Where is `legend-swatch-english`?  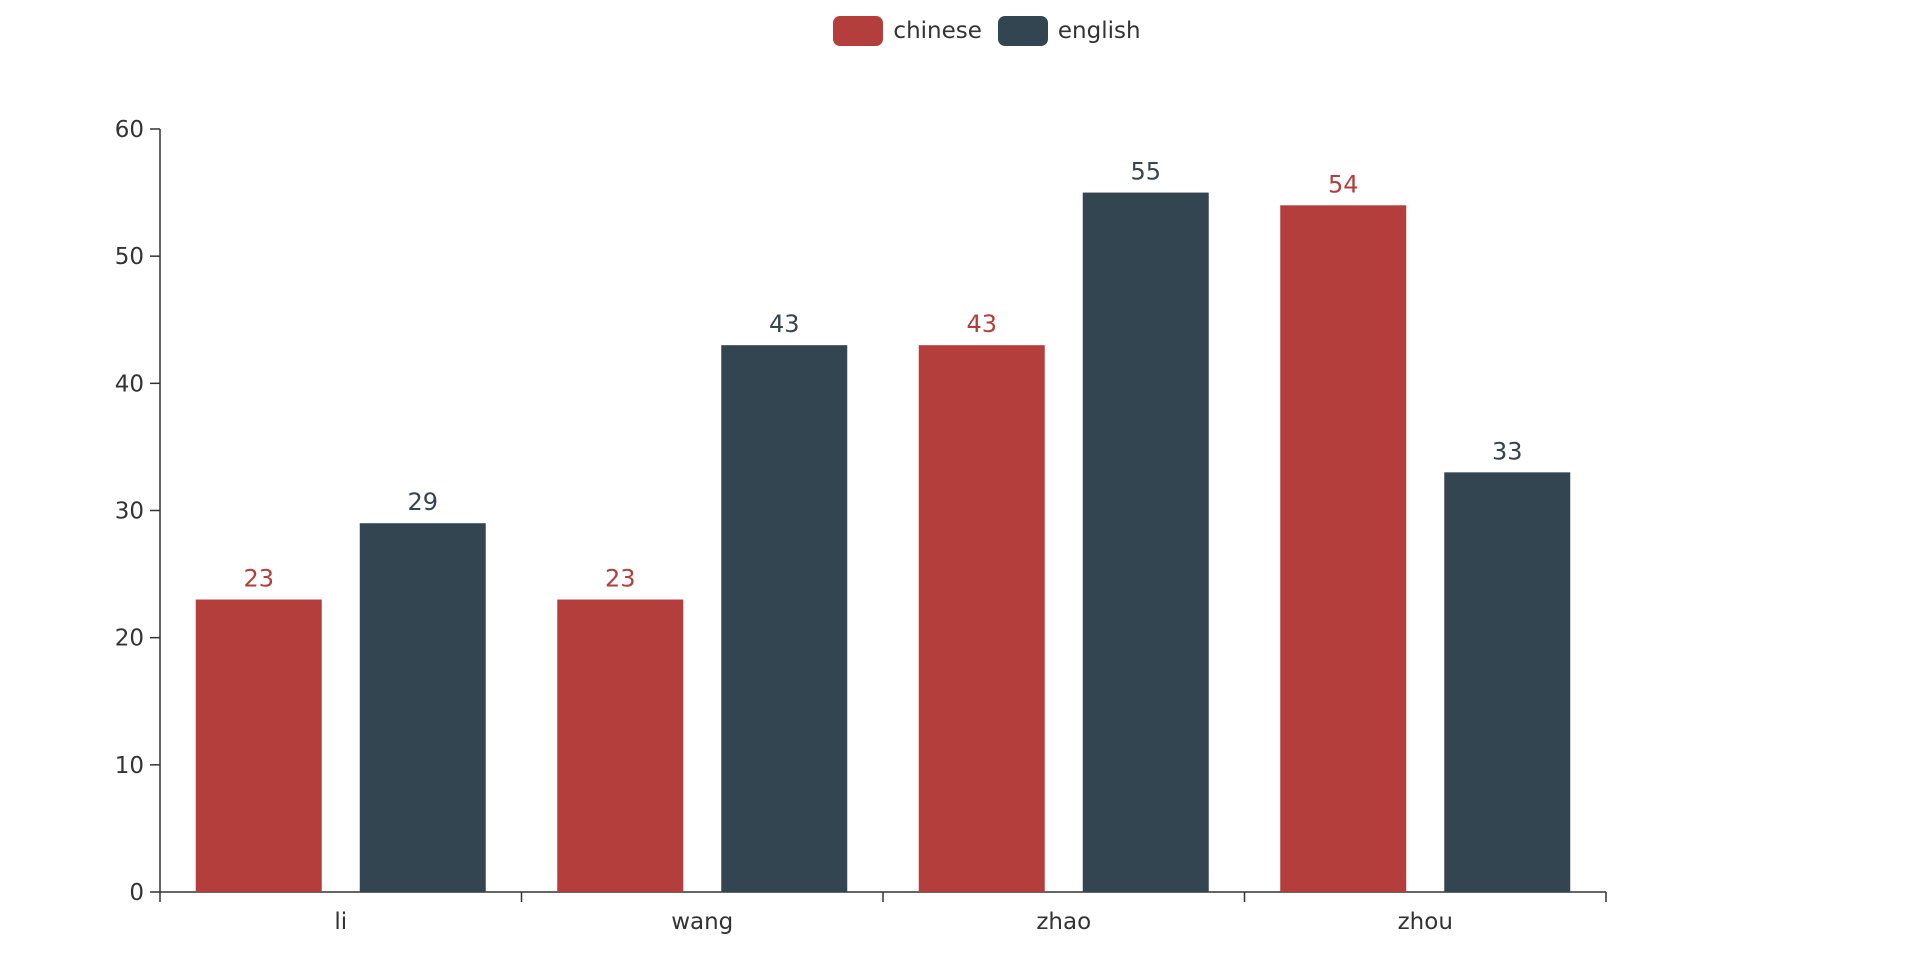
legend-swatch-english is located at coordinates (1022, 31).